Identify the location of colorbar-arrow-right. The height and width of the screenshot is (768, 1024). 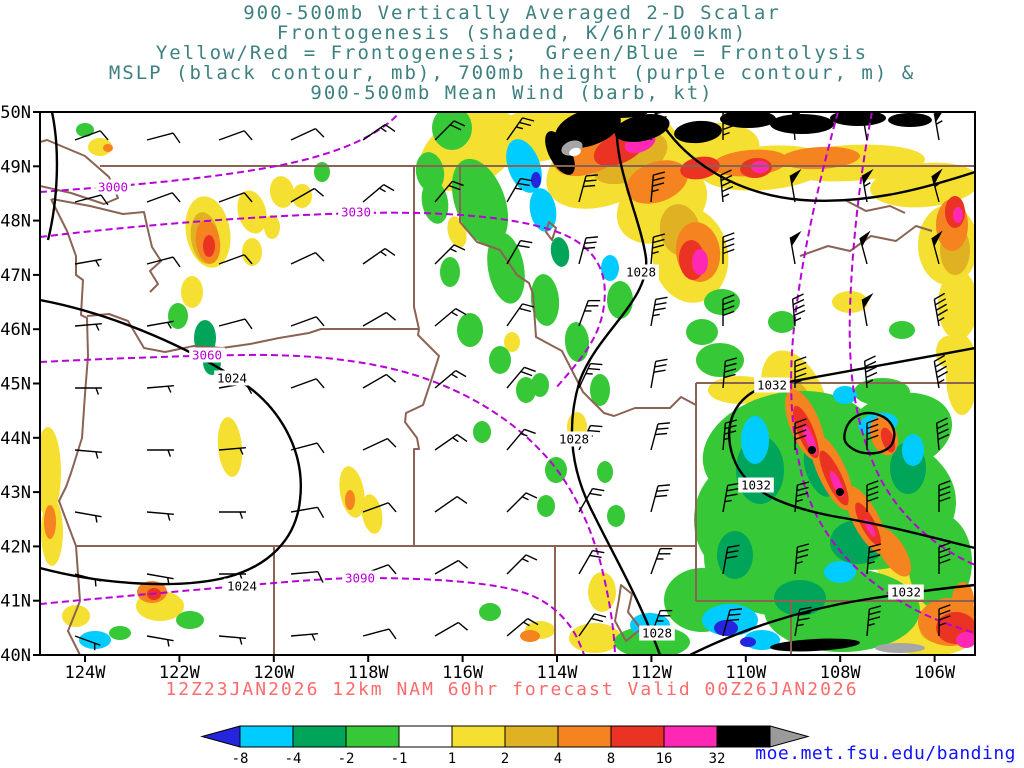
(789, 736).